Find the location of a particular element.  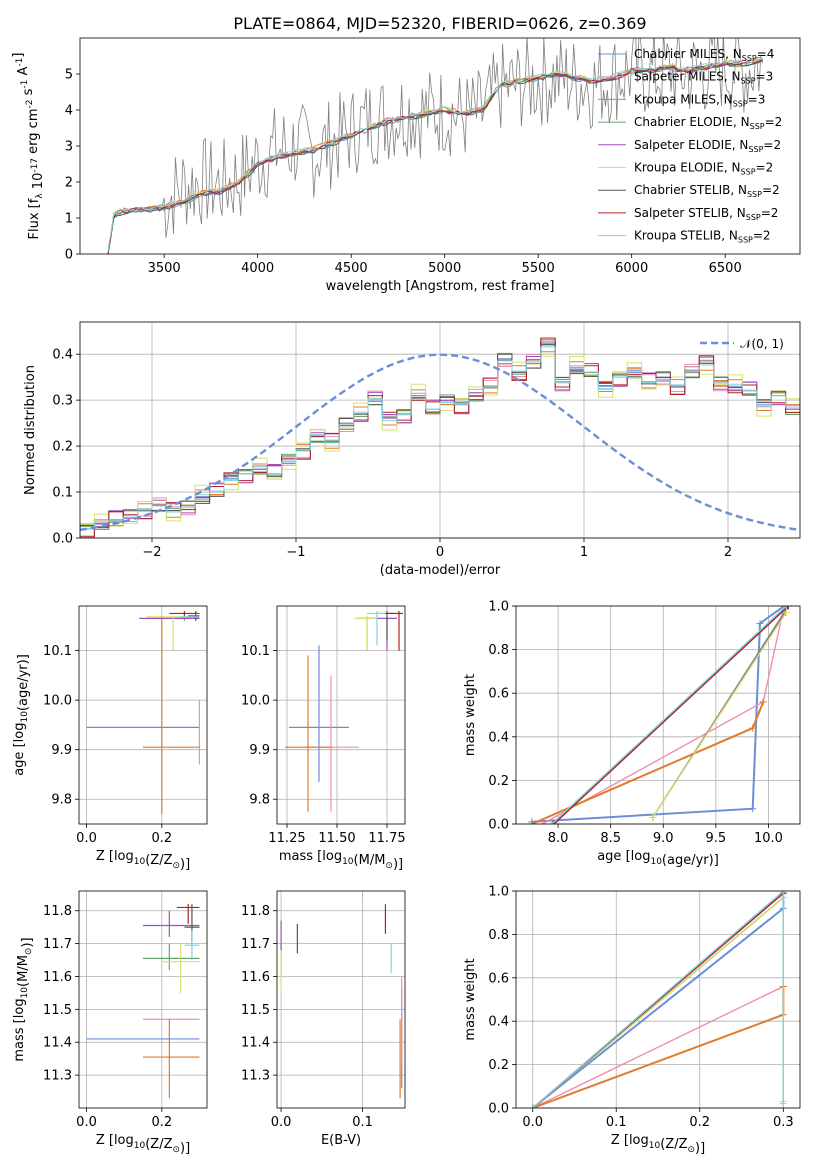

axis-label-part: M is located at coordinates (379, 860).